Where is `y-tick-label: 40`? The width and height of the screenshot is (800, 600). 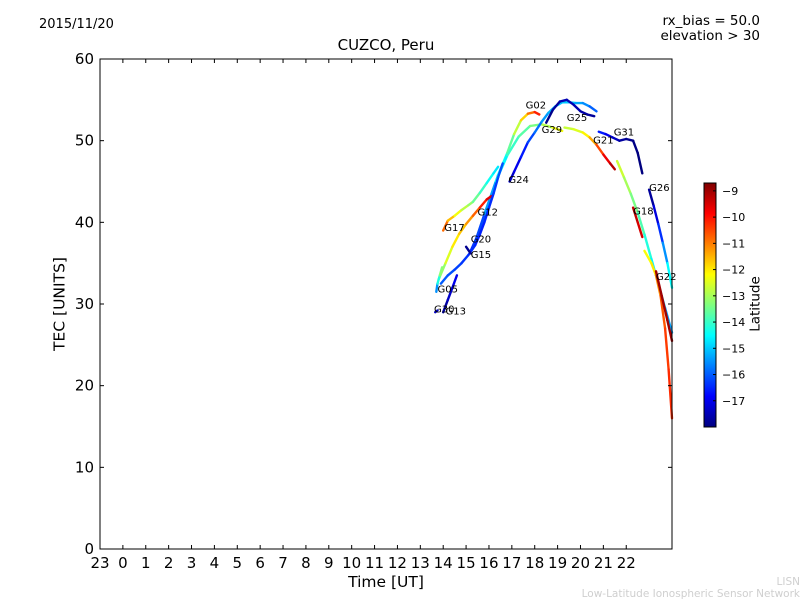
y-tick-label: 40 is located at coordinates (84, 222).